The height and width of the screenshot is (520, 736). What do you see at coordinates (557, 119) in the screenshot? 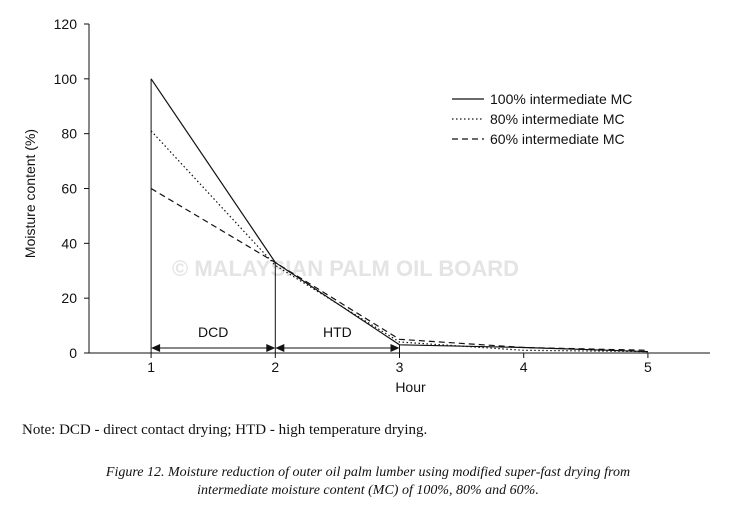
I see `legend-label: 80% intermediate MC` at bounding box center [557, 119].